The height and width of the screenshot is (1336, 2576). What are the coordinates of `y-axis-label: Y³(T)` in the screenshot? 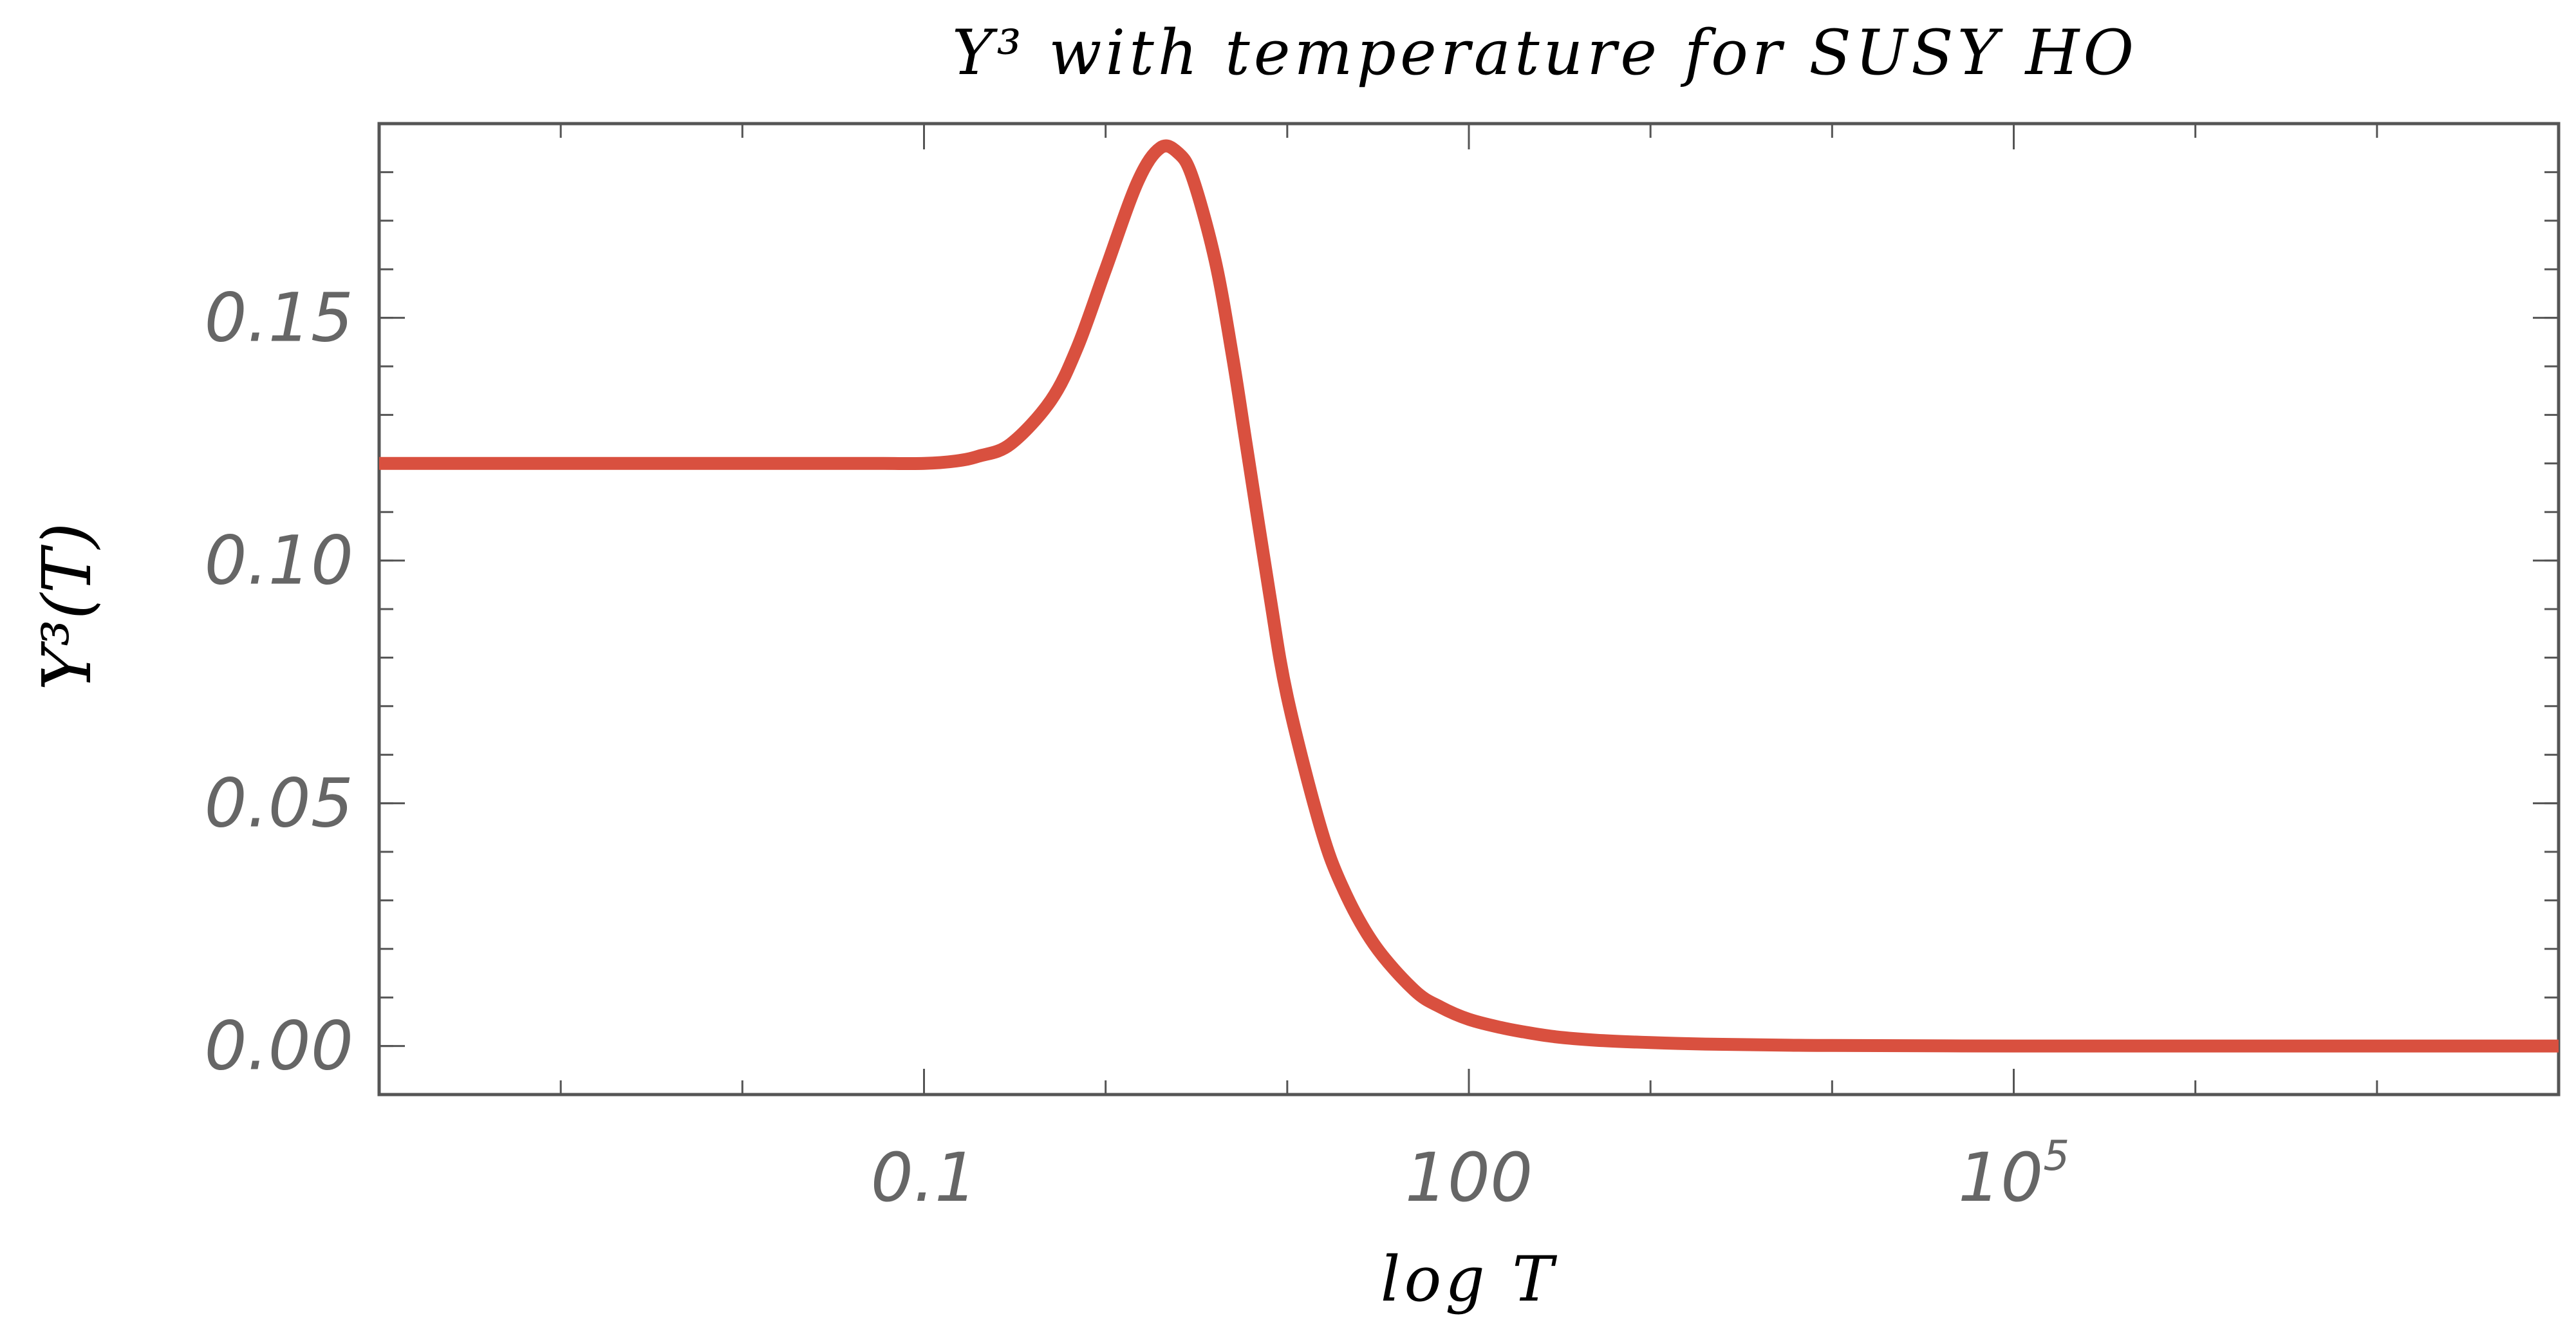 It's located at (67, 607).